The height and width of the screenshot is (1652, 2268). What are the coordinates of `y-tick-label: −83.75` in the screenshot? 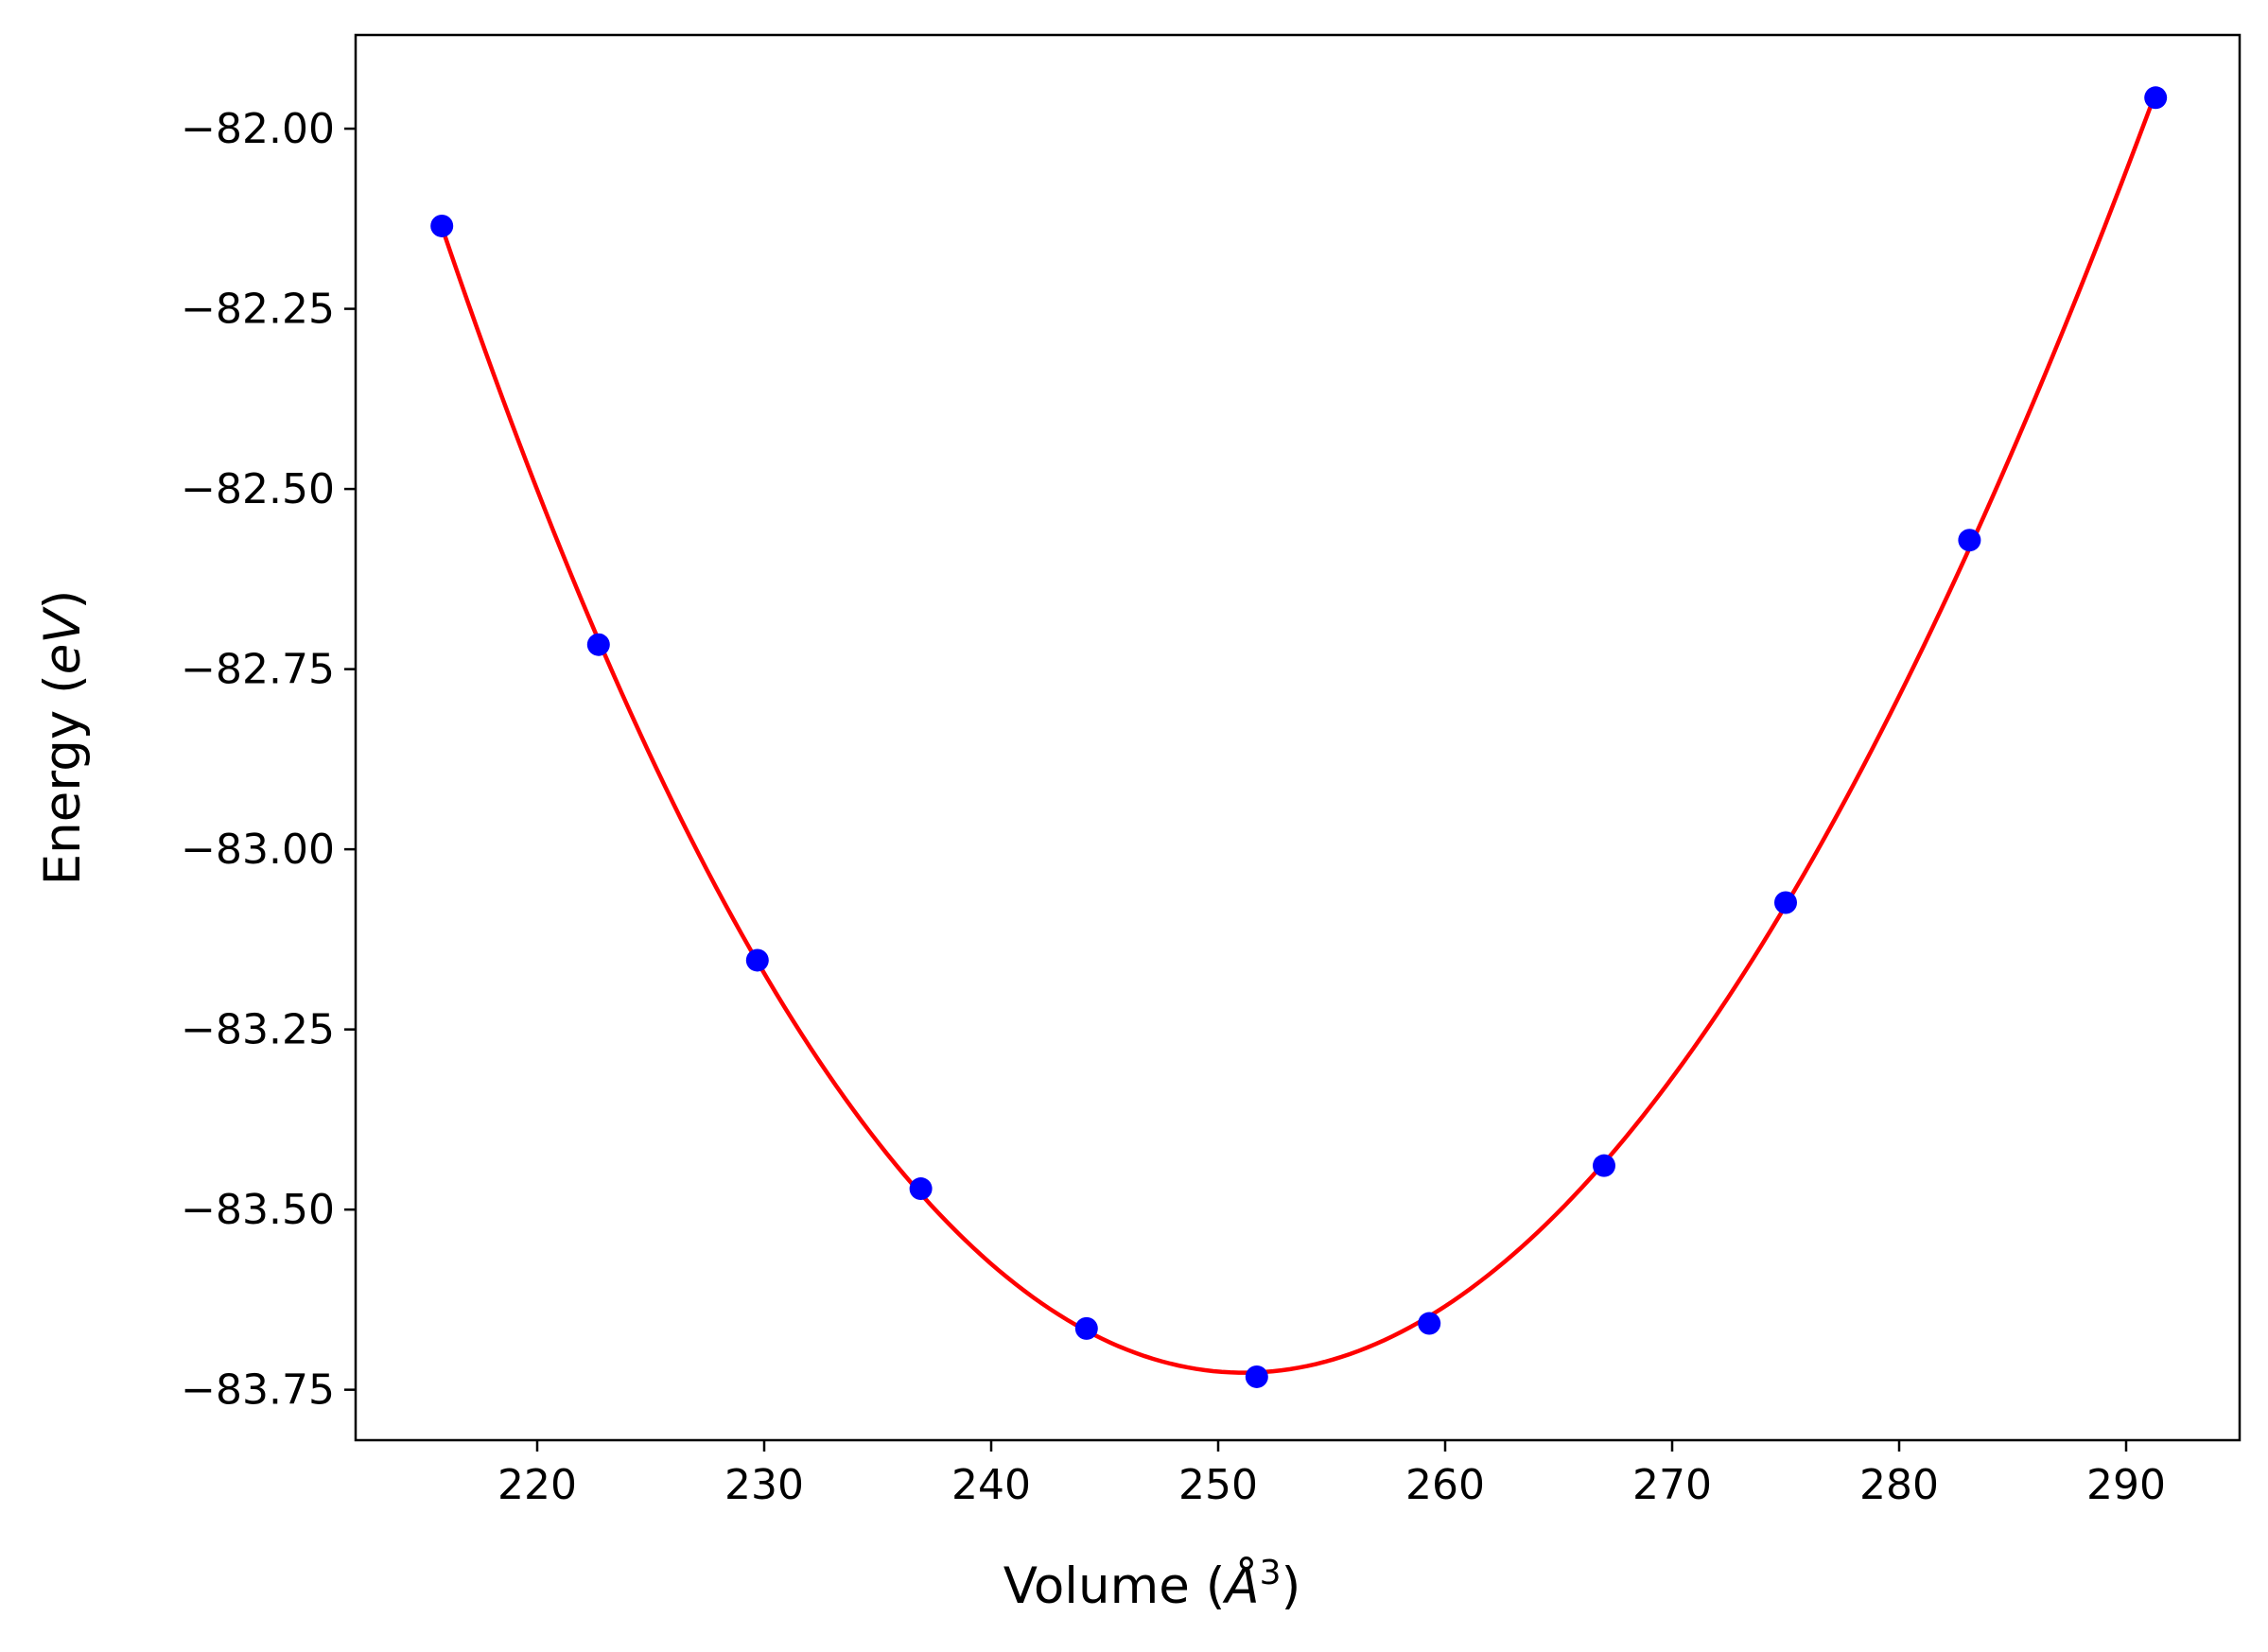 It's located at (258, 1391).